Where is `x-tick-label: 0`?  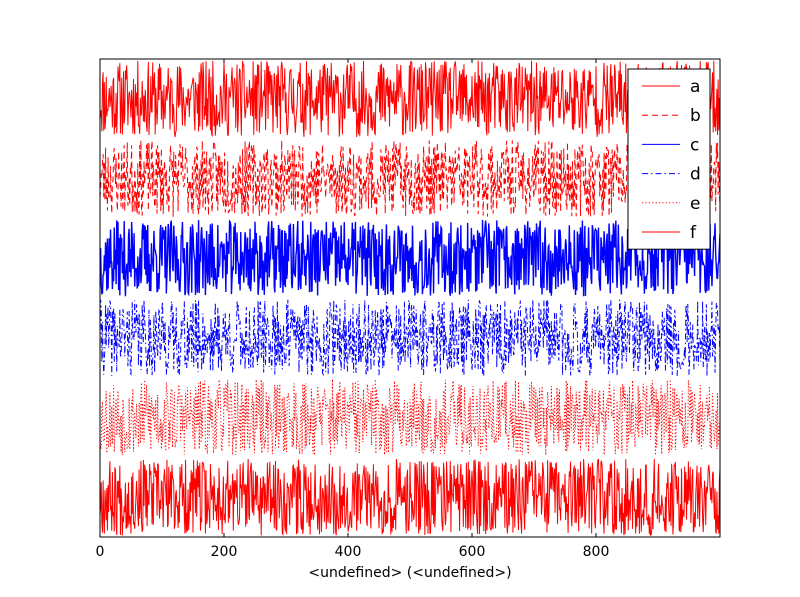
x-tick-label: 0 is located at coordinates (100, 552).